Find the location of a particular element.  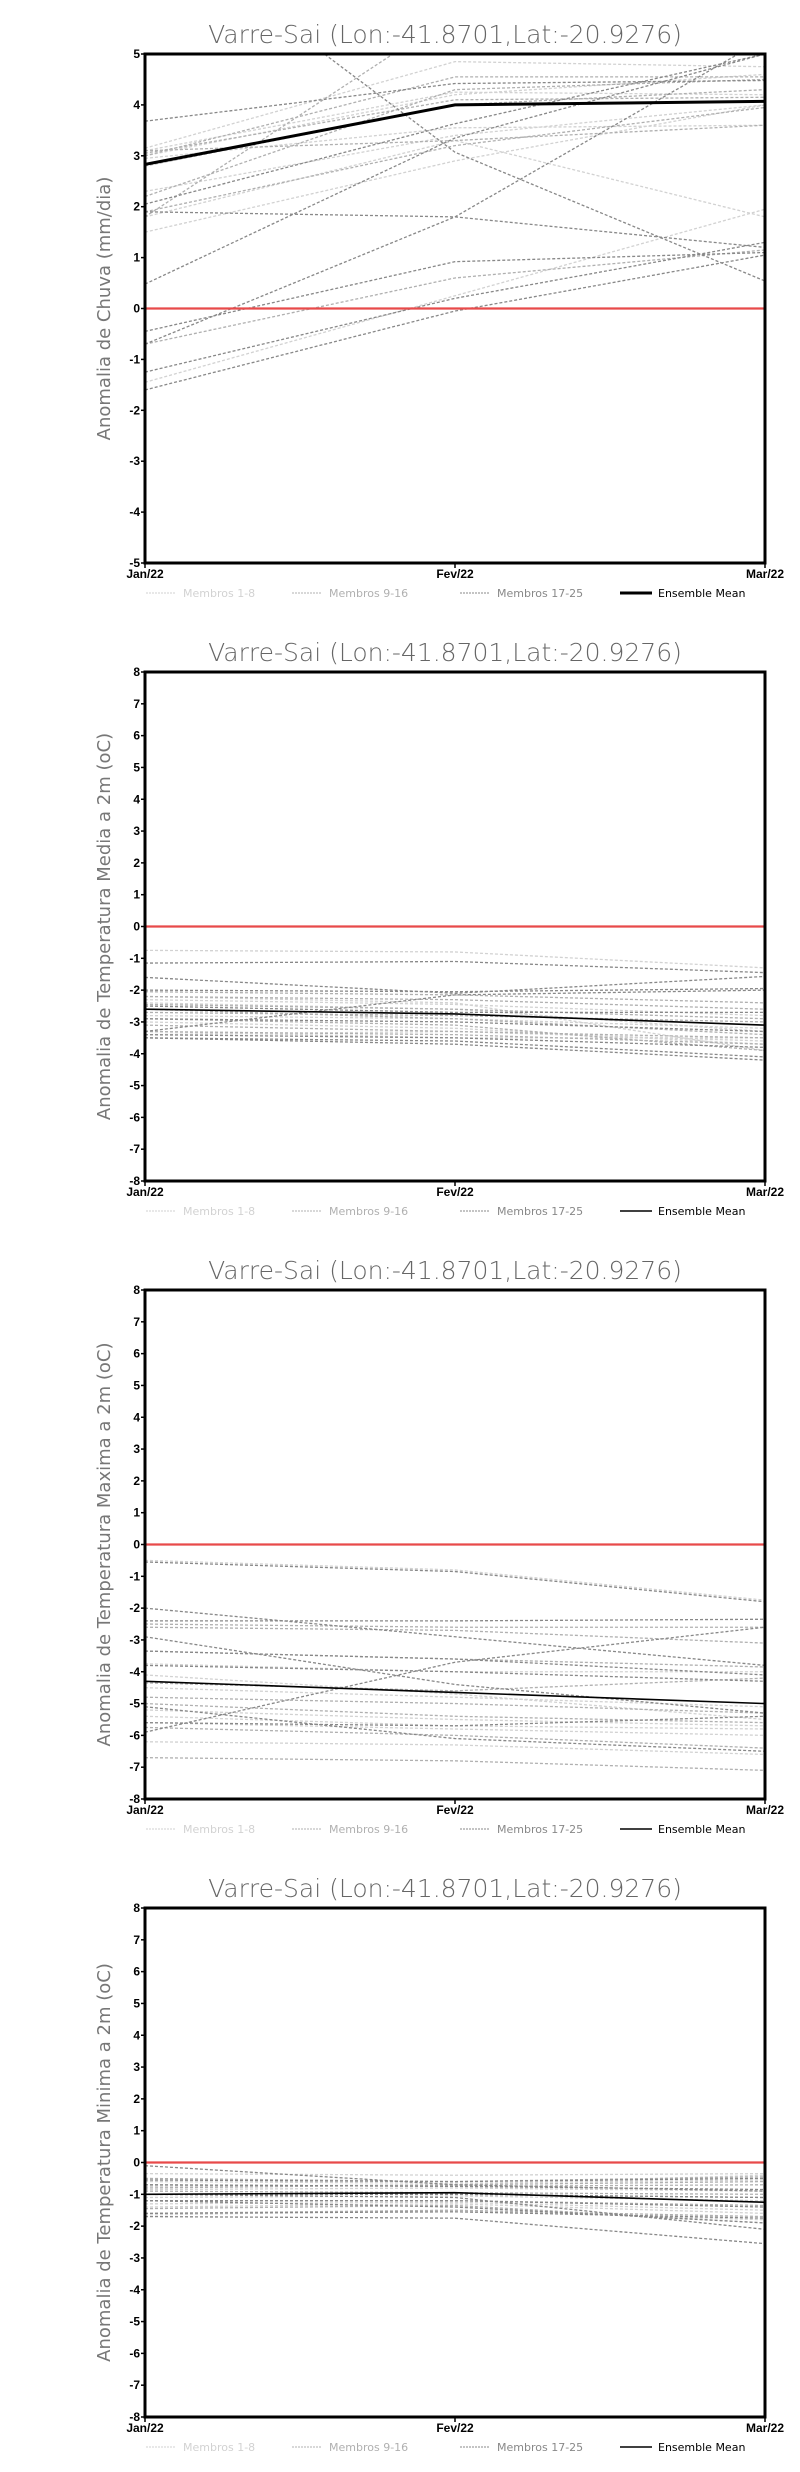

x-tick-label: Mar/22 is located at coordinates (765, 2428).